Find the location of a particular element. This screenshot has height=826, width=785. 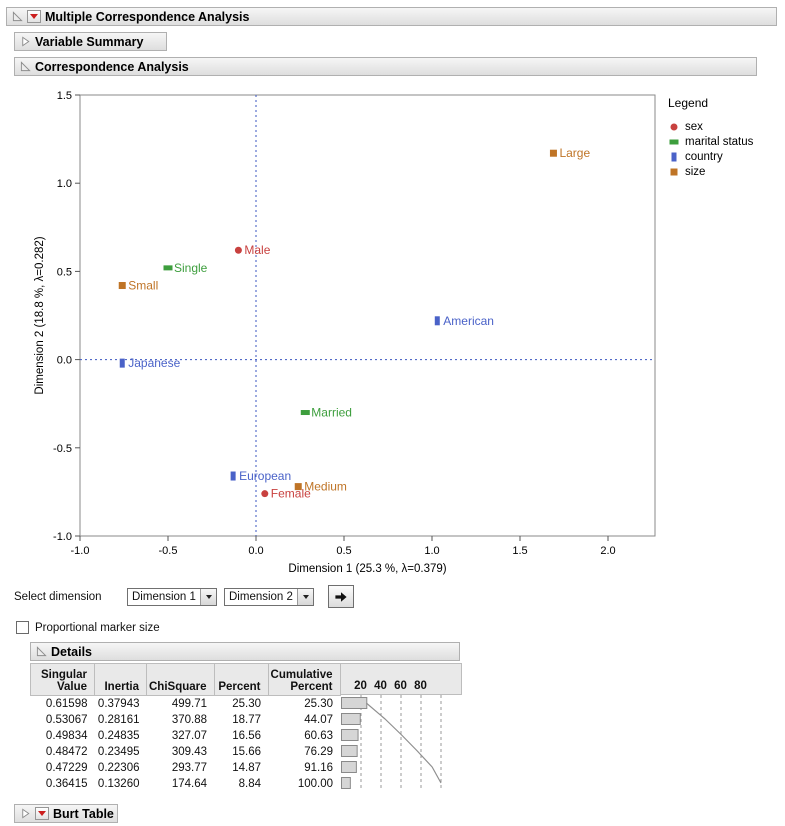

details-cell: 370.88 is located at coordinates (189, 719).